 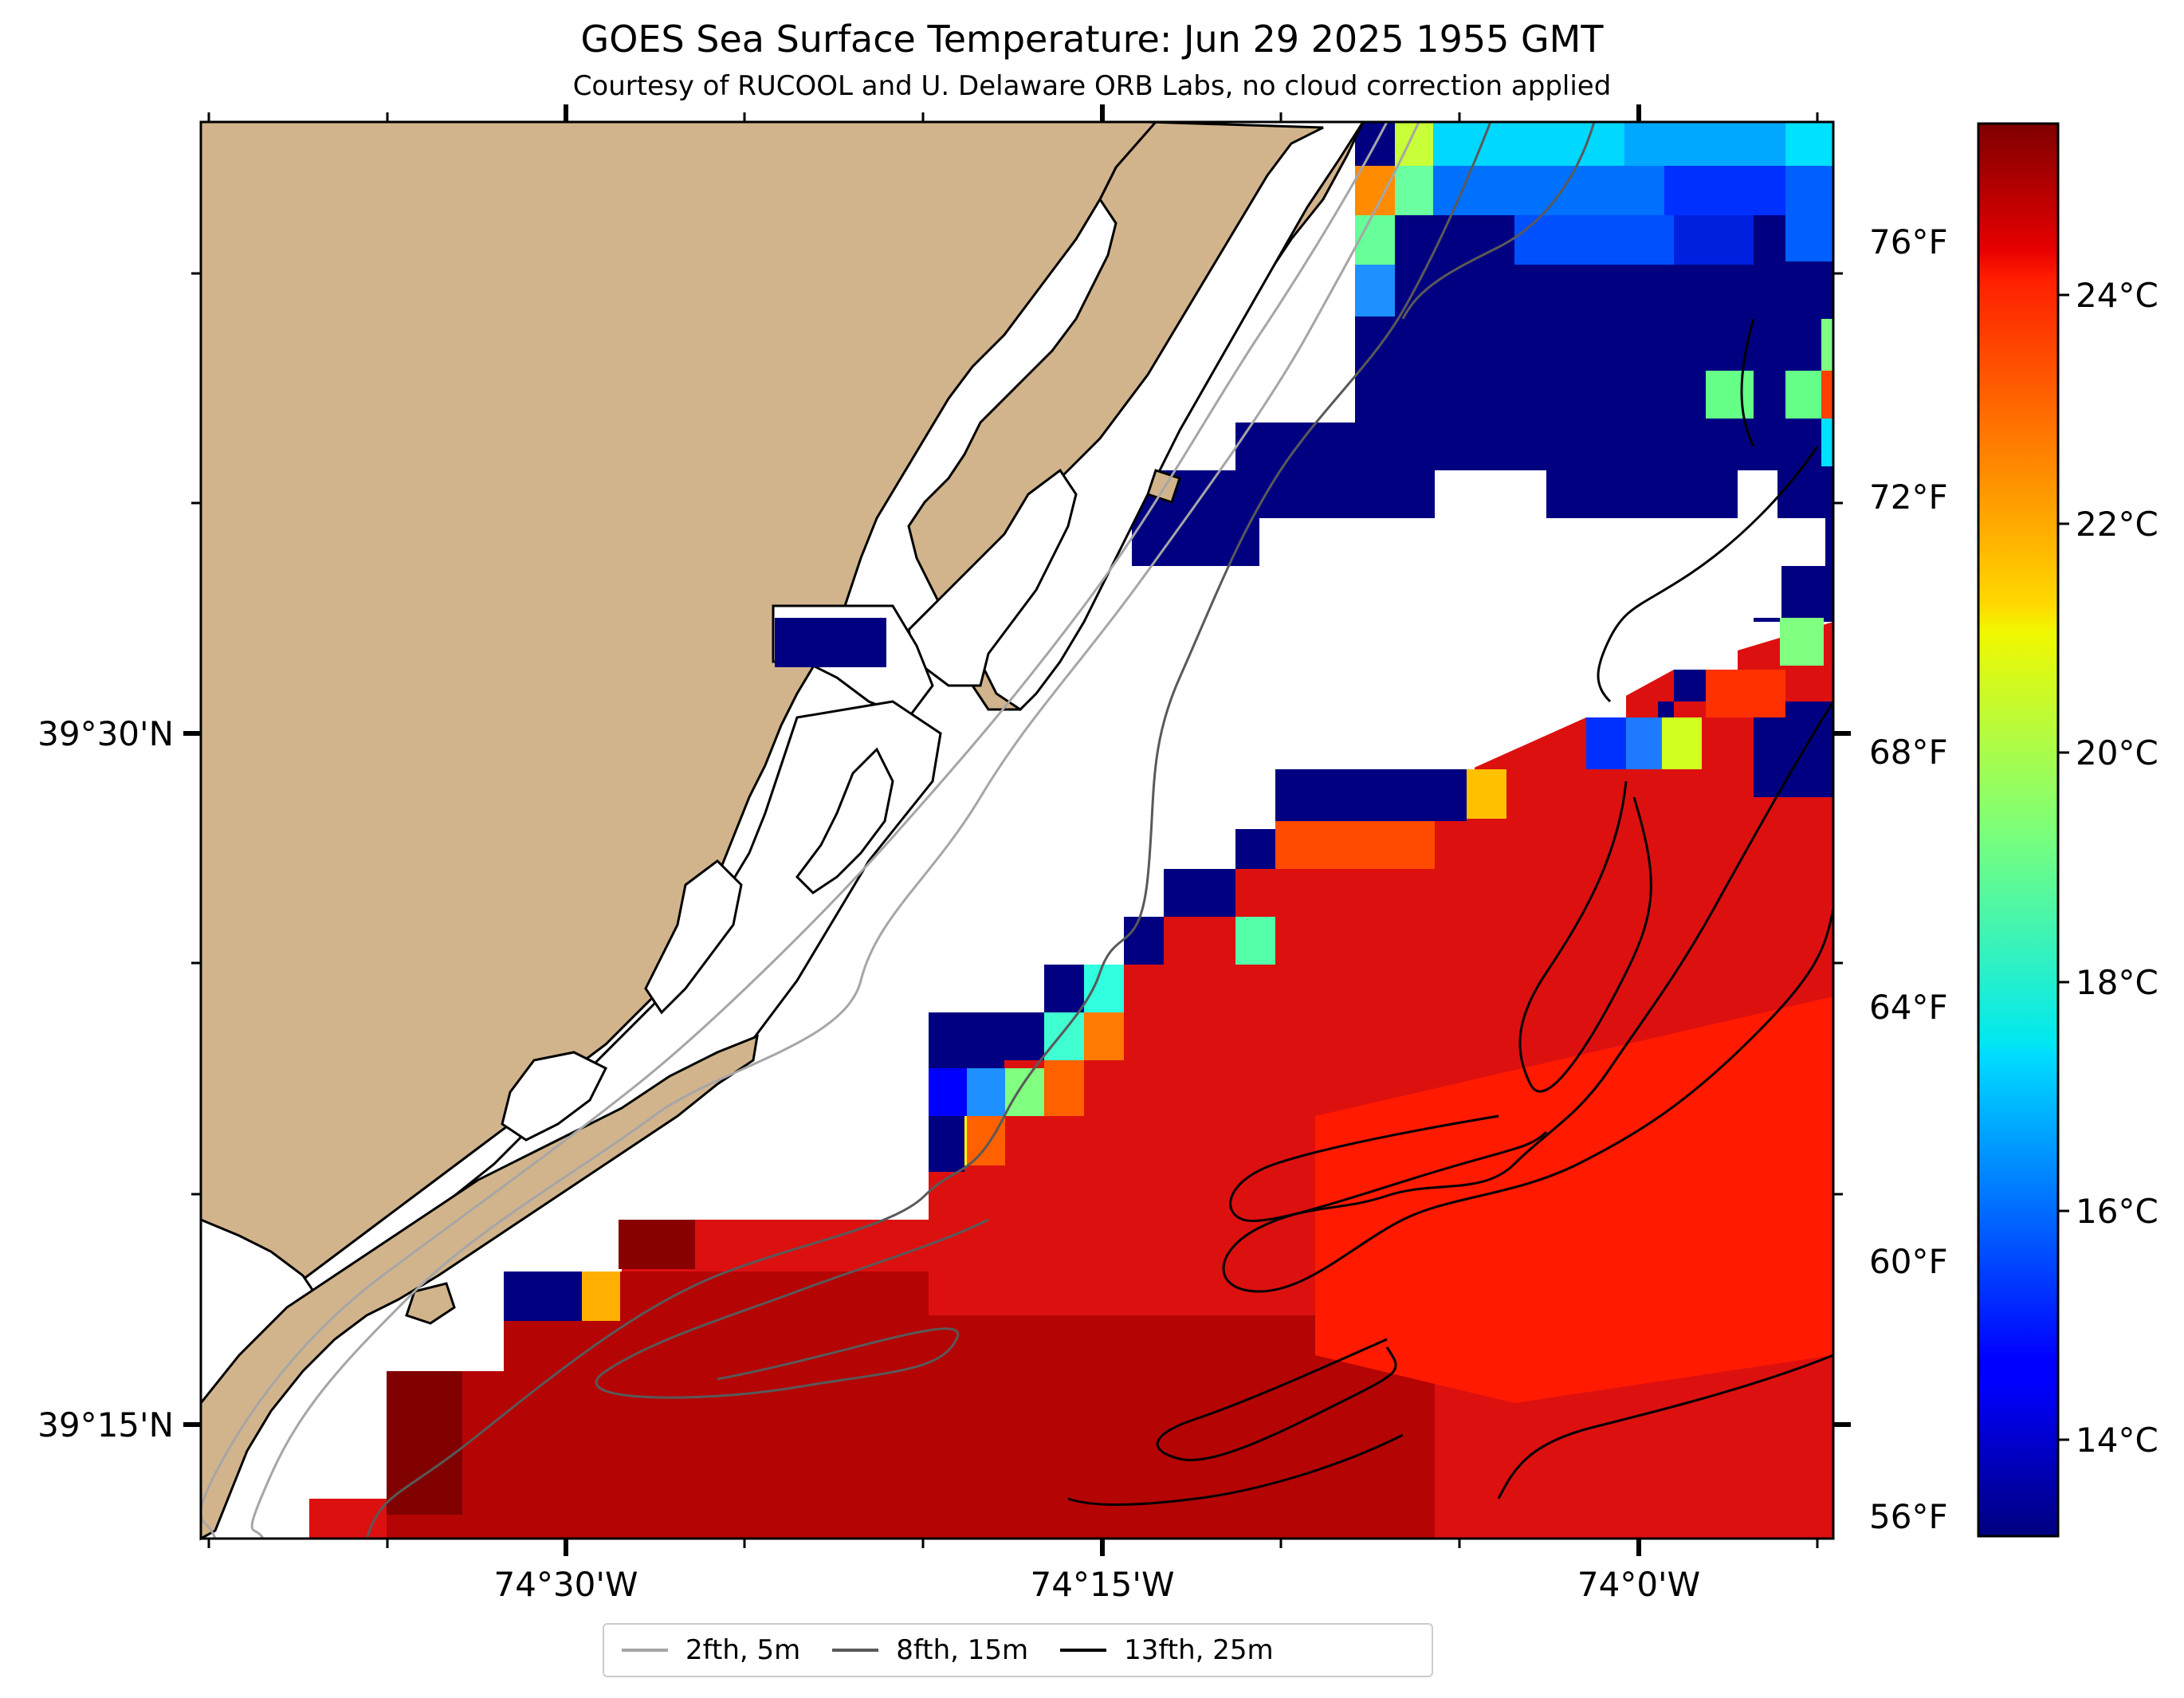 I want to click on orange-cells, so click(x=1355, y=845).